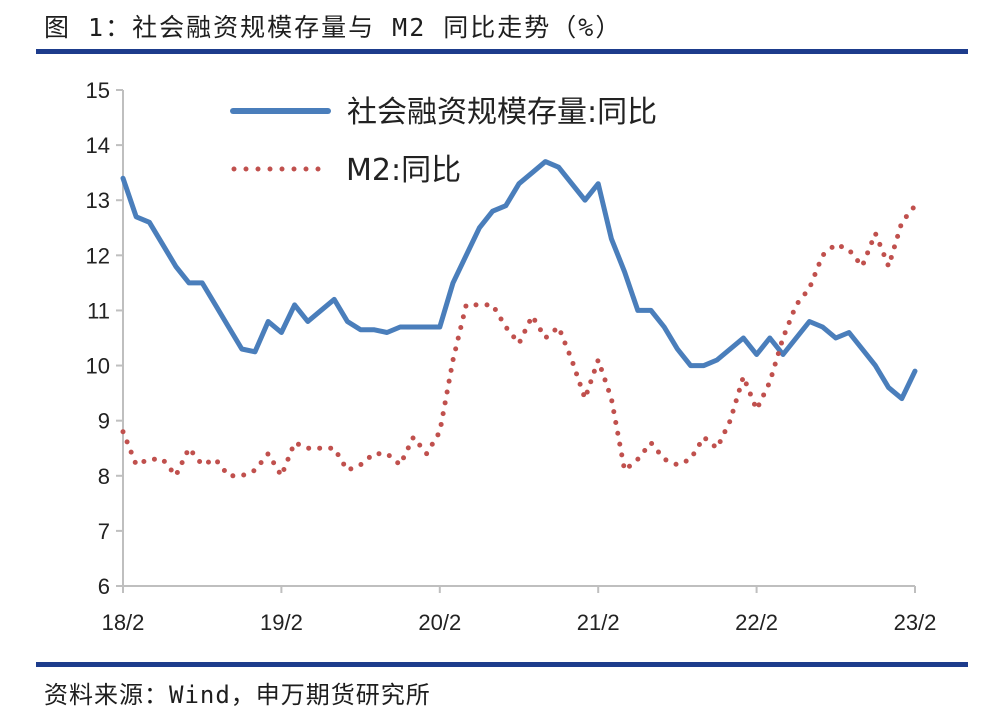 This screenshot has width=1000, height=719. I want to click on y-tick-label: 13, so click(98, 200).